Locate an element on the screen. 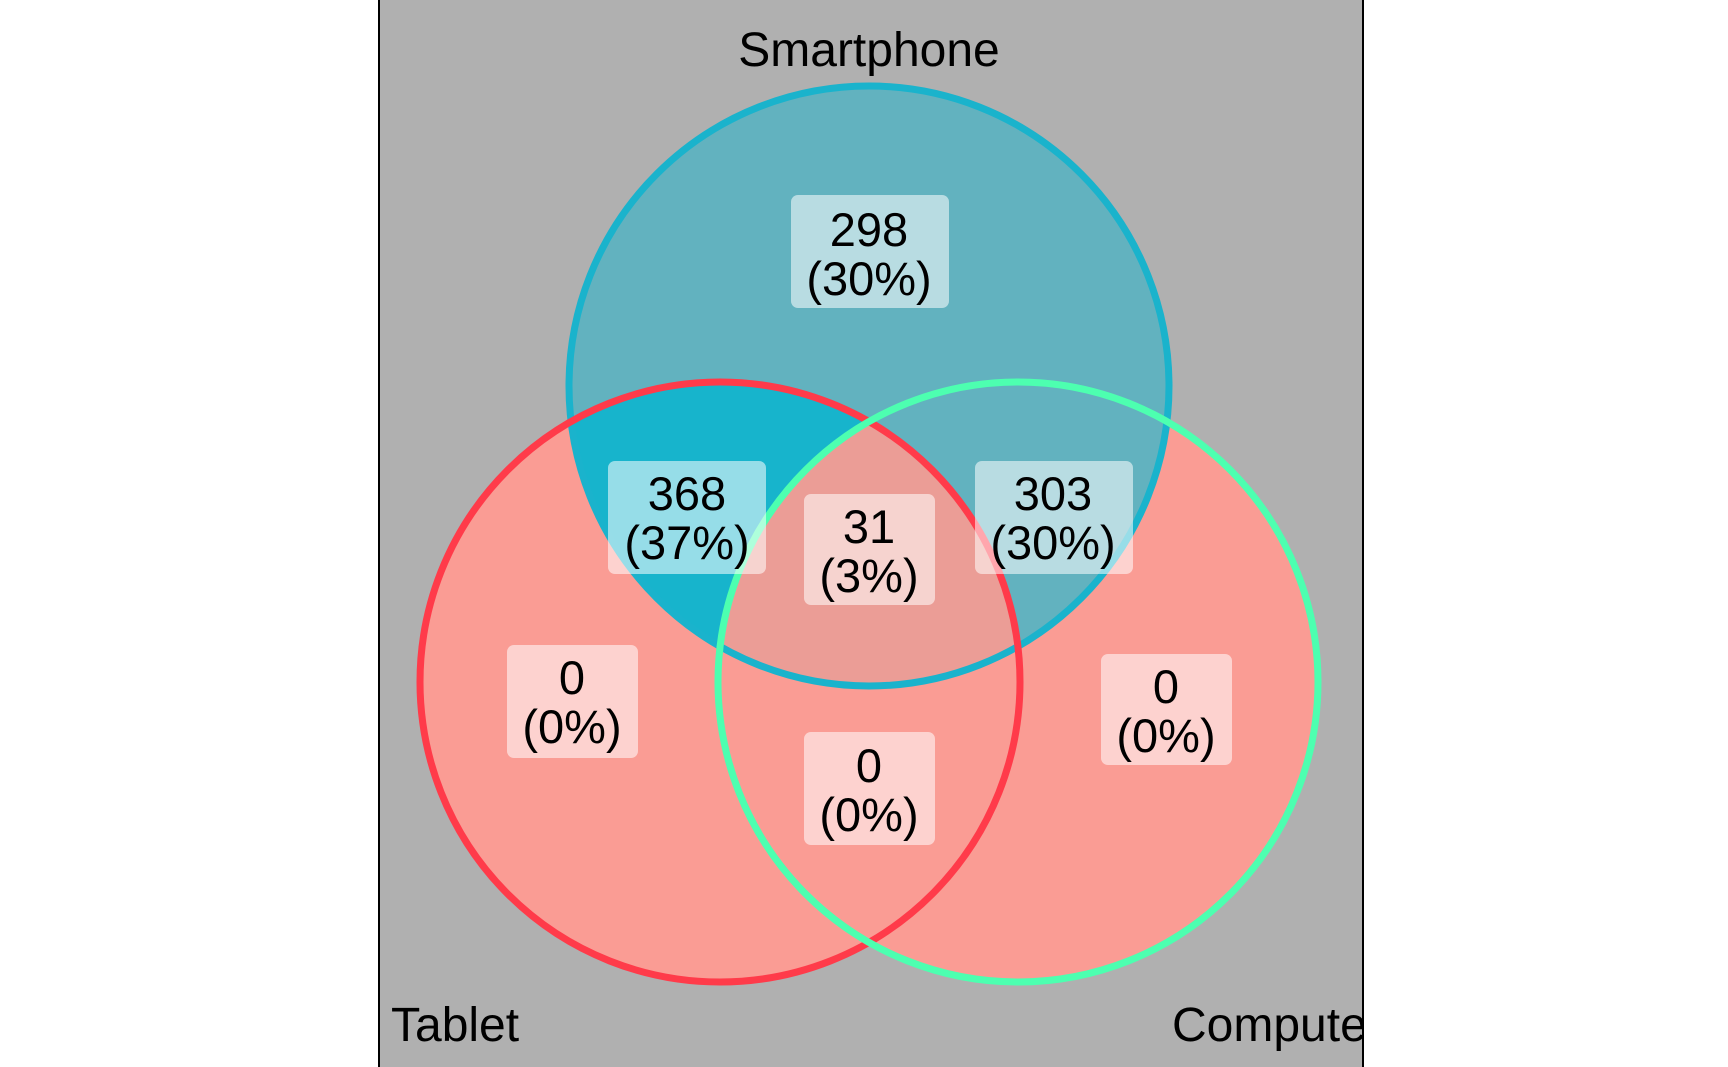 This screenshot has width=1728, height=1067. label-box-all-three is located at coordinates (869, 549).